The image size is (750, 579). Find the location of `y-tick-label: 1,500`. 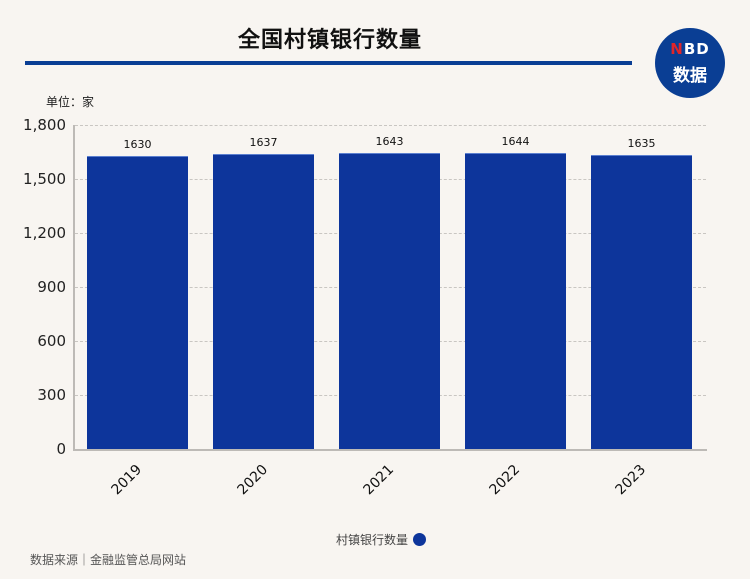

y-tick-label: 1,500 is located at coordinates (44, 179).